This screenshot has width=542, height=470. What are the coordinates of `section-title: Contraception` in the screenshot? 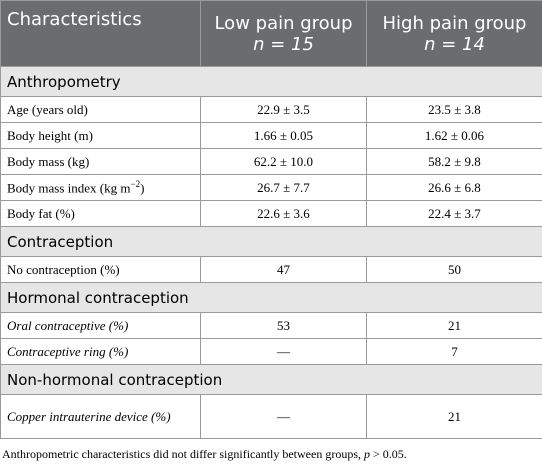 It's located at (271, 242).